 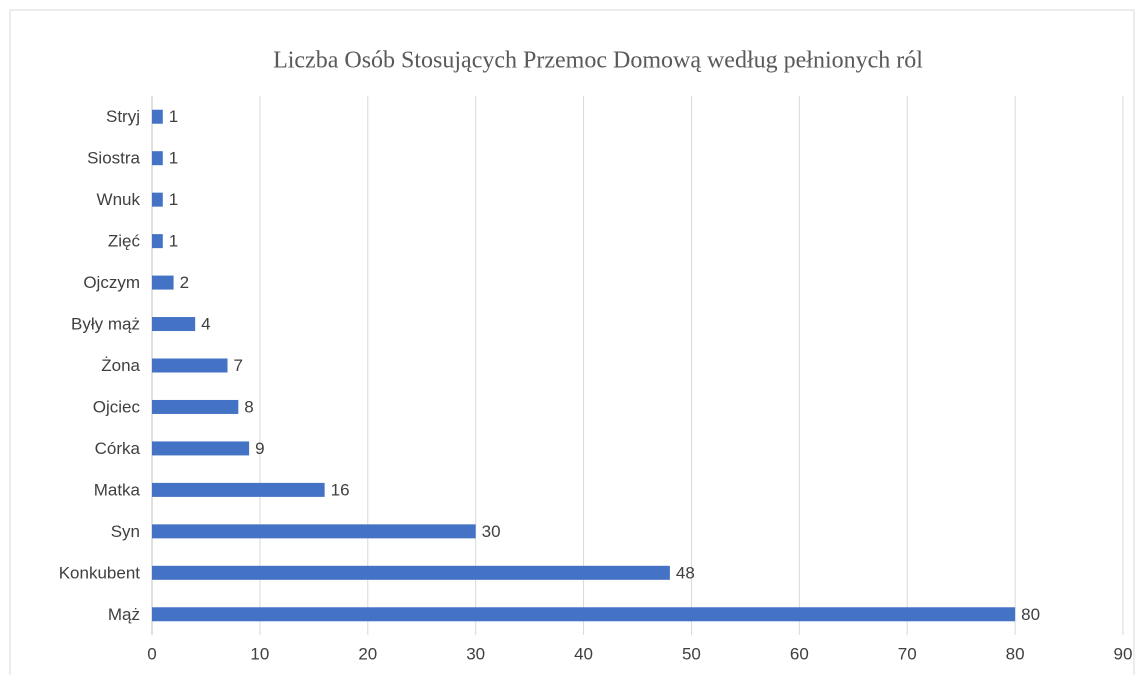 I want to click on y-tick-label: Były mąż, so click(x=105, y=324).